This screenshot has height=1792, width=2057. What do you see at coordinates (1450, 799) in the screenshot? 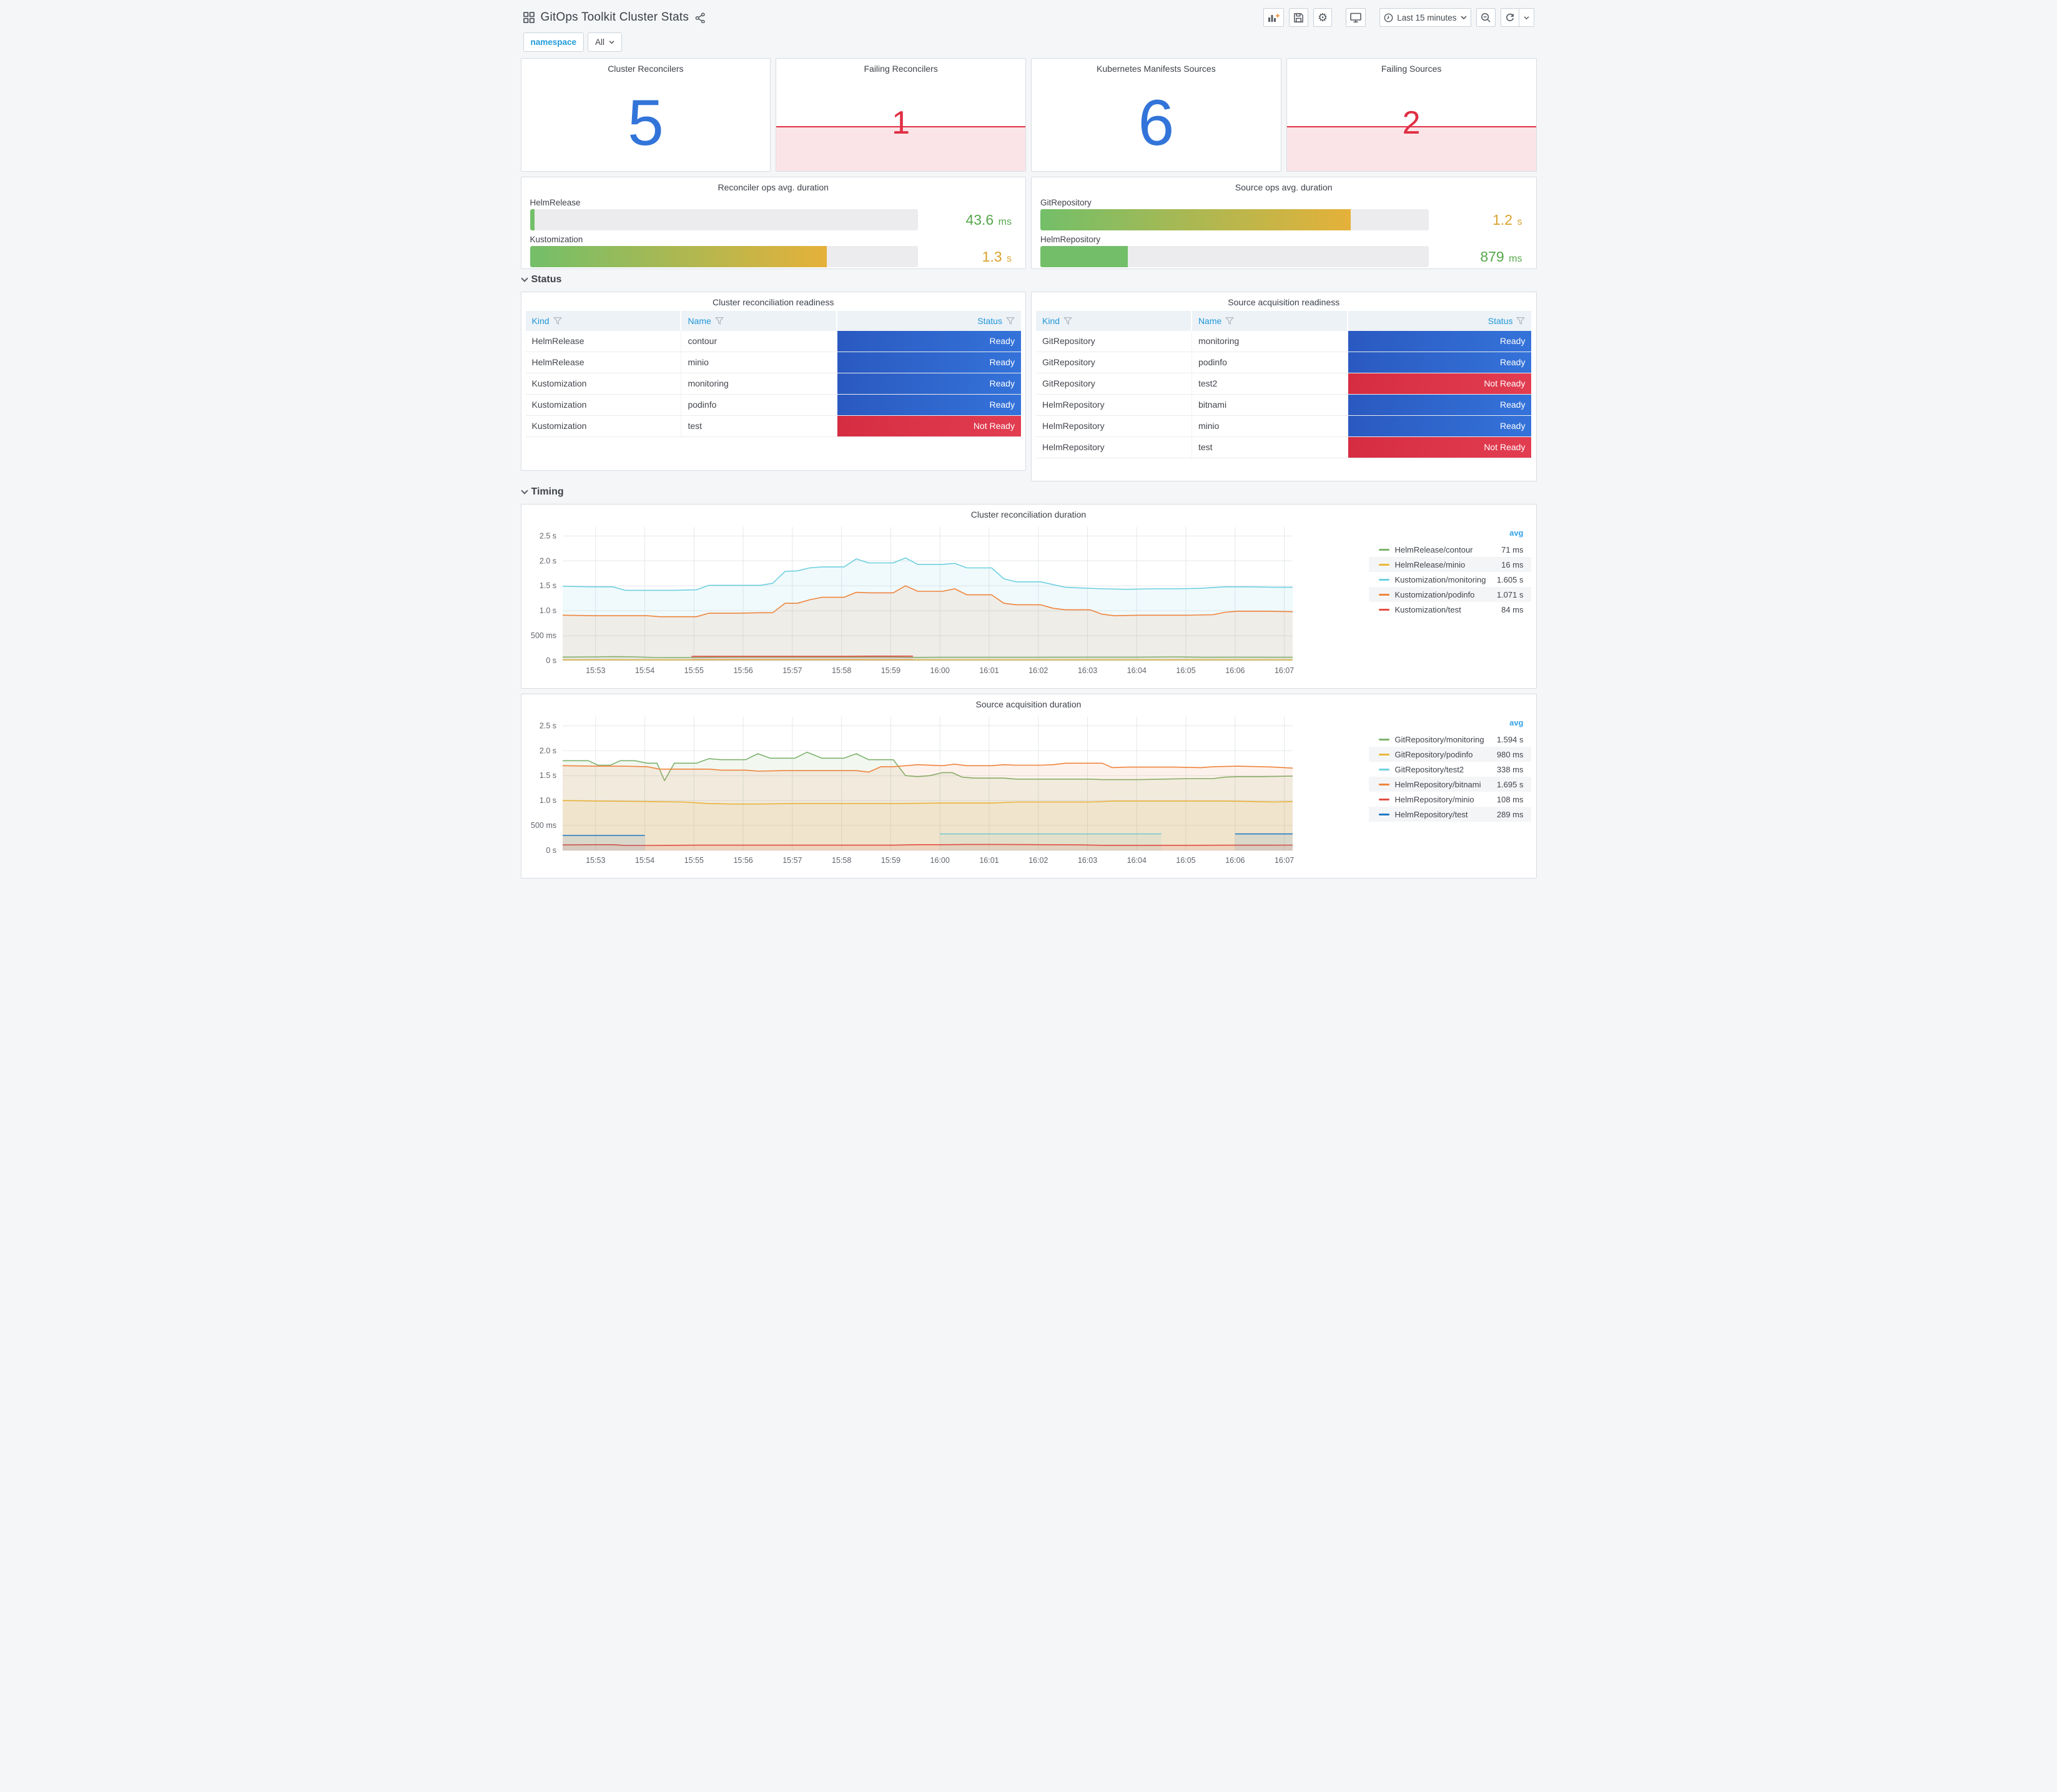
I see `legend-item: HelmRepository/minio 108 ms` at bounding box center [1450, 799].